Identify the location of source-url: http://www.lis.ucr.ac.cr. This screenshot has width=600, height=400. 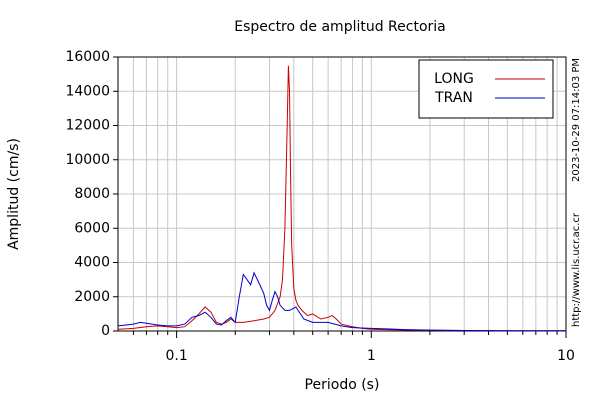
(576, 269).